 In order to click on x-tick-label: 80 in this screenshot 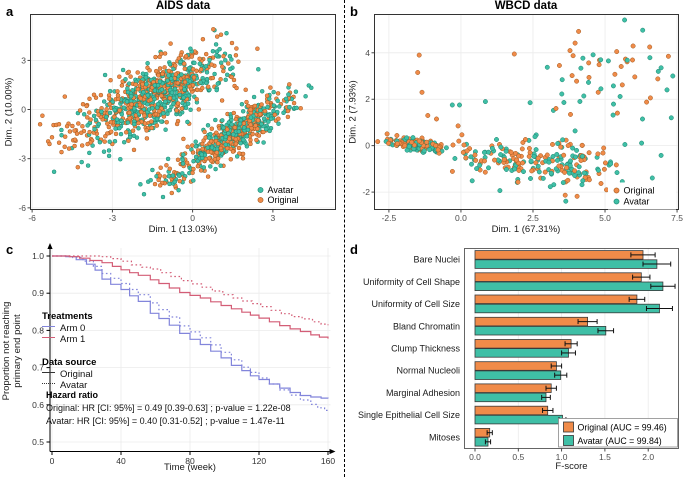, I will do `click(190, 461)`.